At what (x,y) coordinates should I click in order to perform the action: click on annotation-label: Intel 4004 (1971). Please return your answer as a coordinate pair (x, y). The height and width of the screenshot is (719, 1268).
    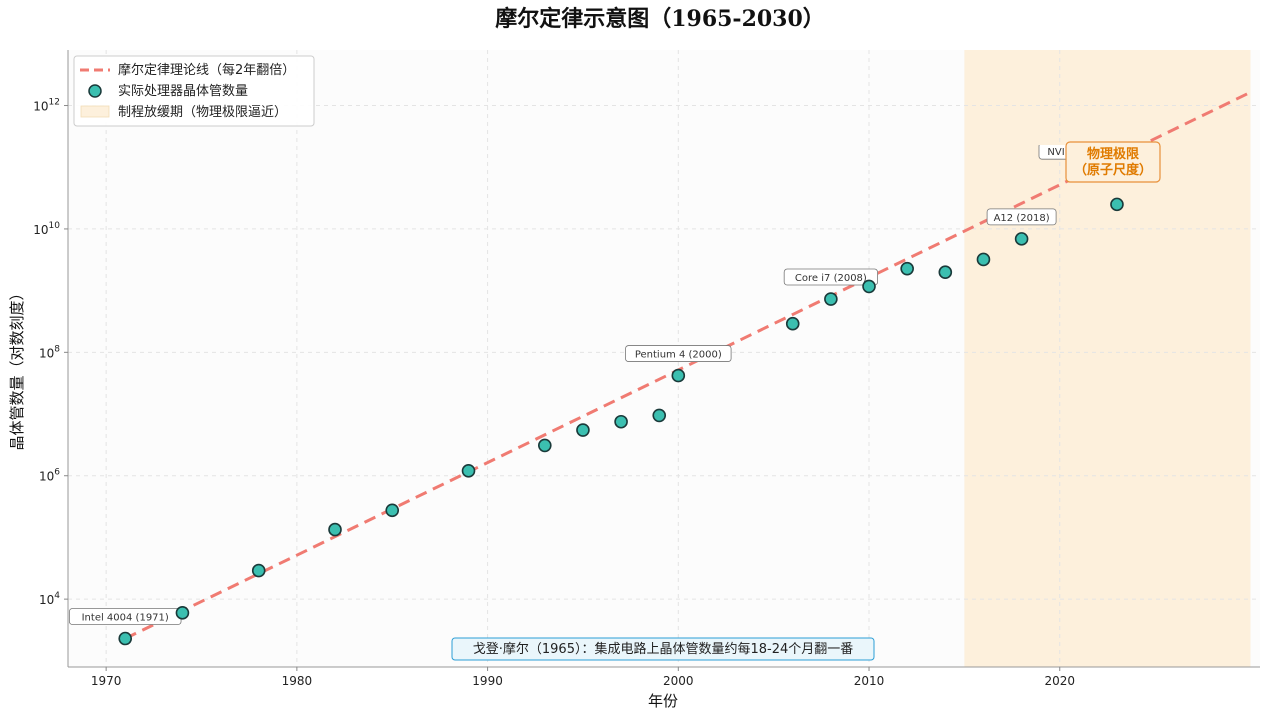
    Looking at the image, I should click on (125, 616).